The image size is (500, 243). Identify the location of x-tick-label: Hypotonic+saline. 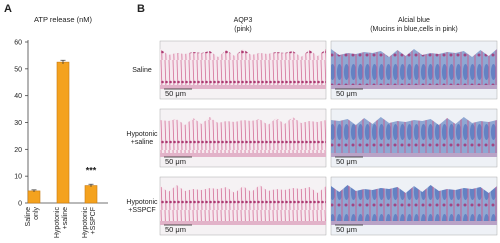
(61, 223).